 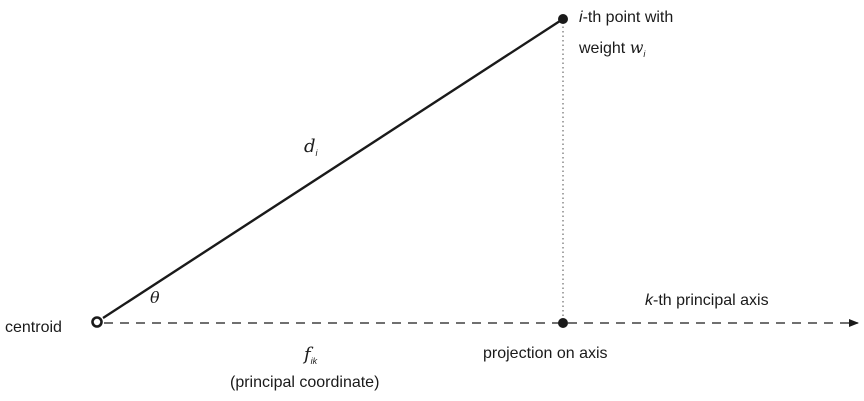 I want to click on distance-label: di, so click(x=311, y=147).